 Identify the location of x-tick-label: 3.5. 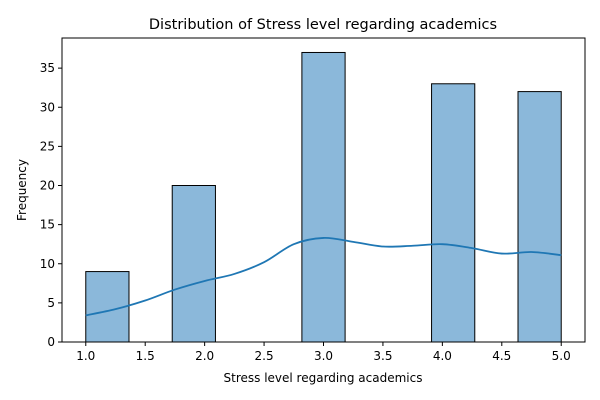
(382, 356).